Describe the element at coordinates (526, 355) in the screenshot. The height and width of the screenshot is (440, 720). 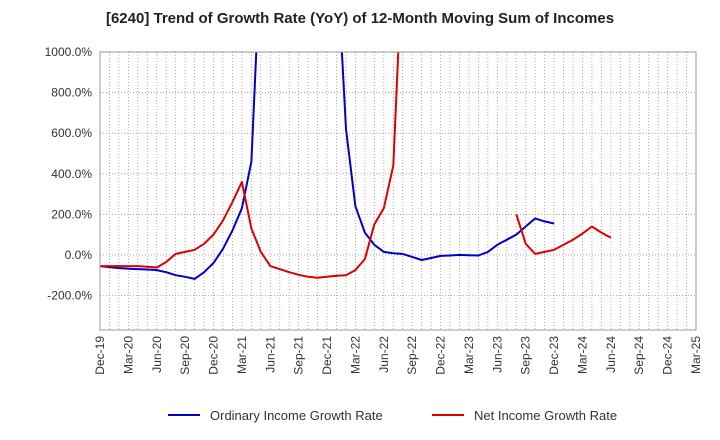
I see `x-tick-label: Sep-23` at that location.